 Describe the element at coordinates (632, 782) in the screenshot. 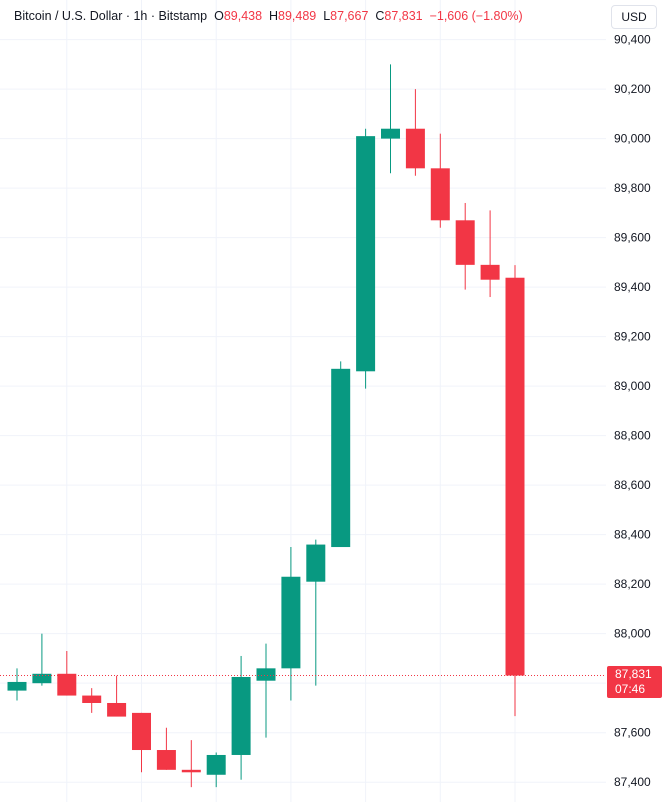

I see `y-tick-label: 87,400` at that location.